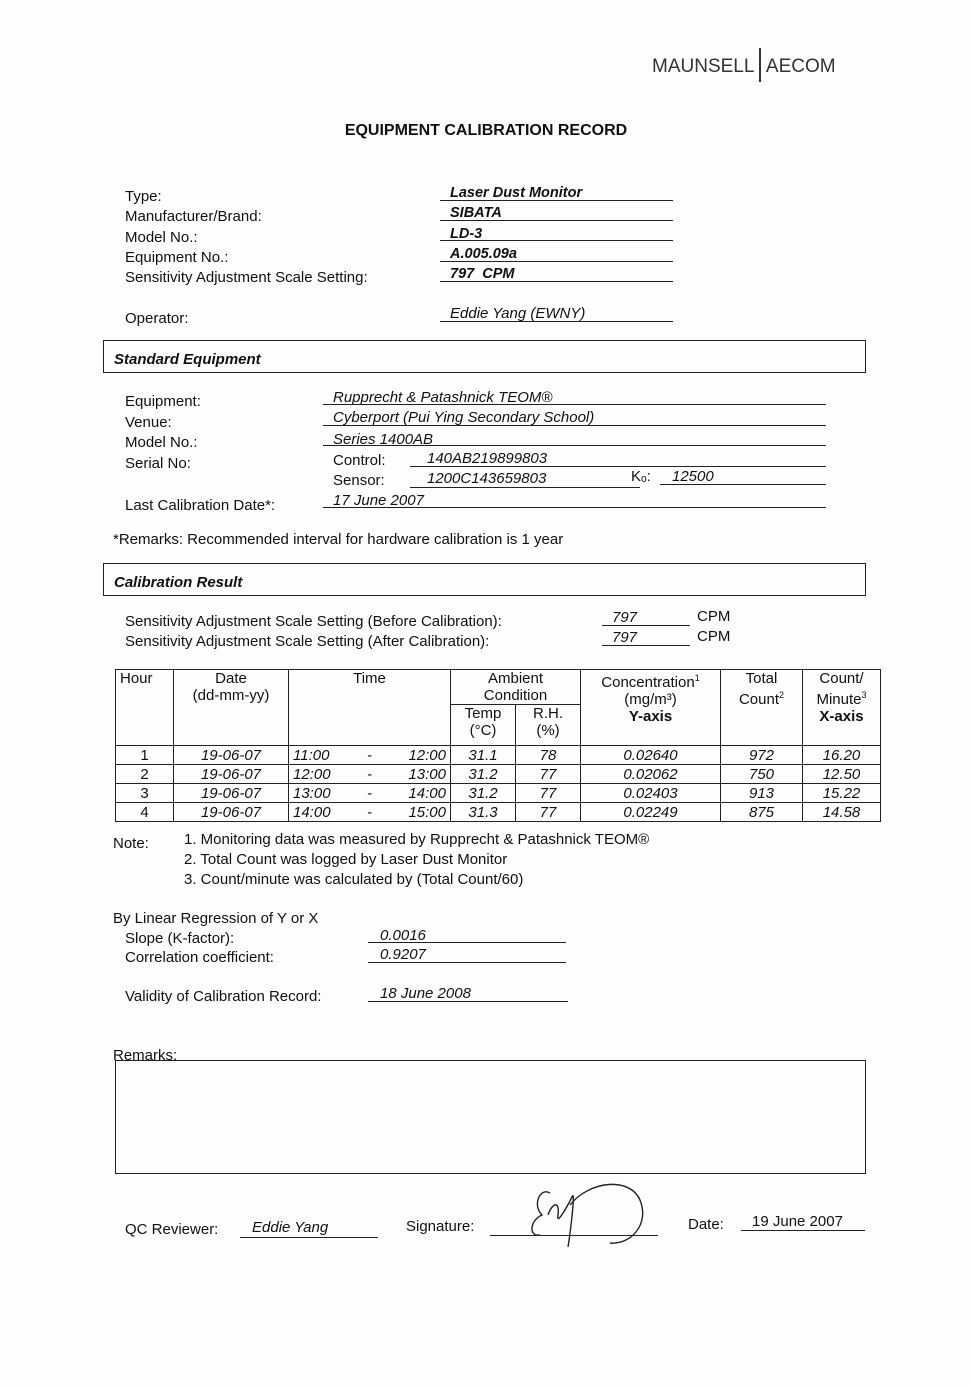 The width and height of the screenshot is (972, 1386). I want to click on header-text: X-axis, so click(841, 716).